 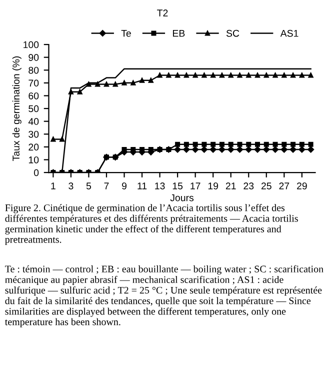 What do you see at coordinates (33, 70) in the screenshot?
I see `y-tick-label: 80` at bounding box center [33, 70].